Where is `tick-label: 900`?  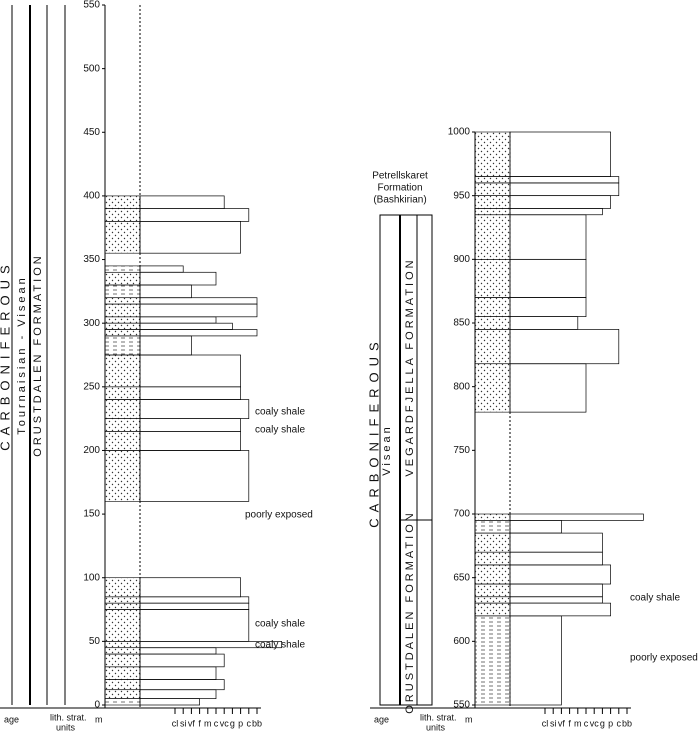
tick-label: 900 is located at coordinates (461, 259).